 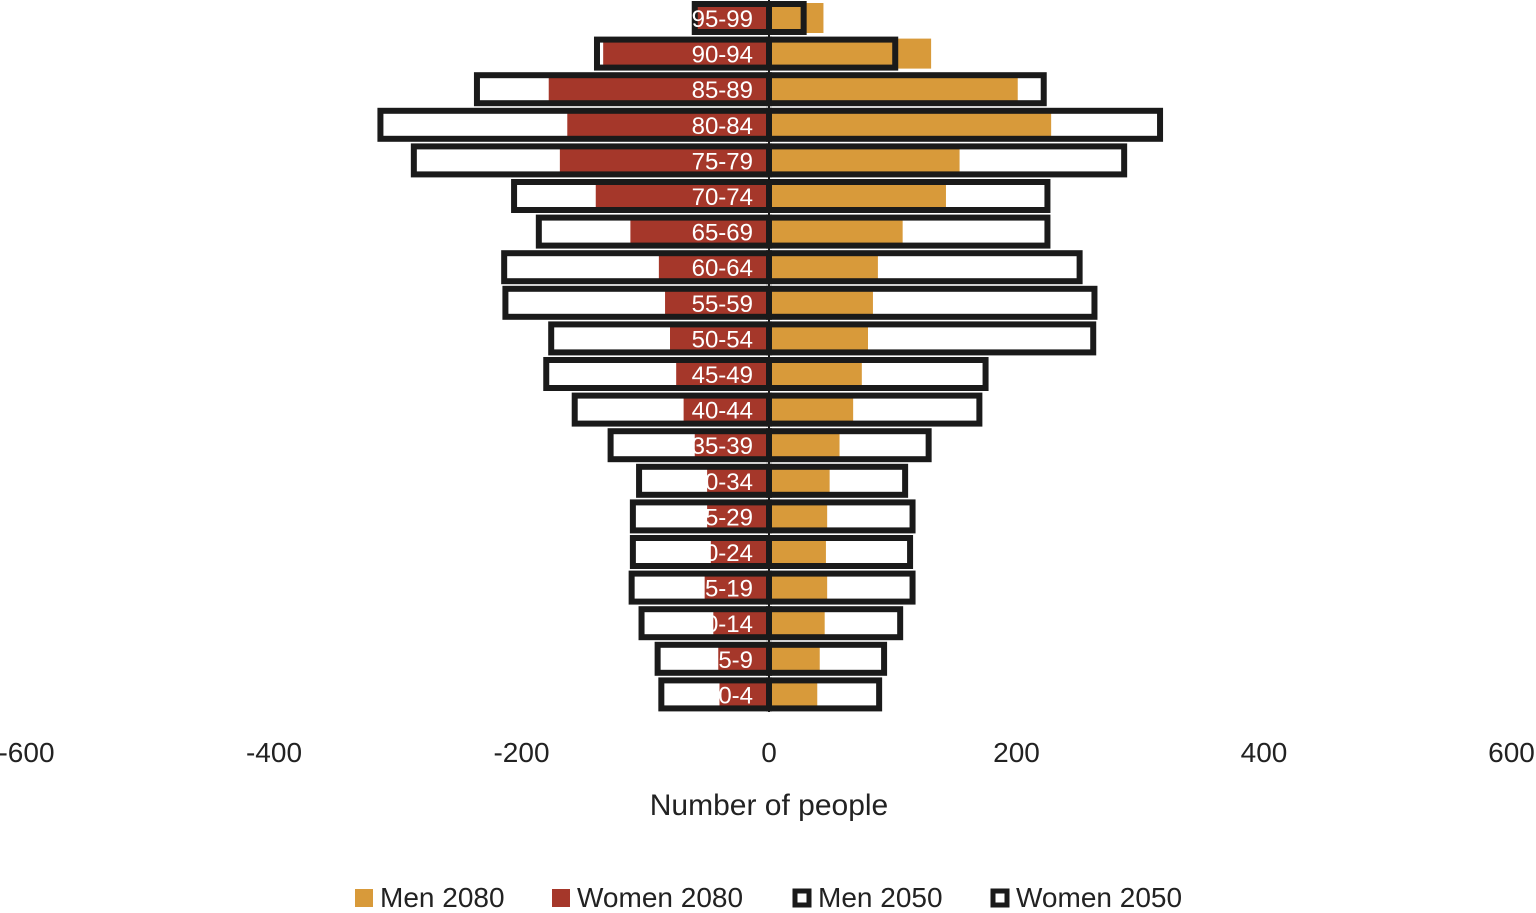 I want to click on age-label-60-64: 60-64, so click(x=722, y=268).